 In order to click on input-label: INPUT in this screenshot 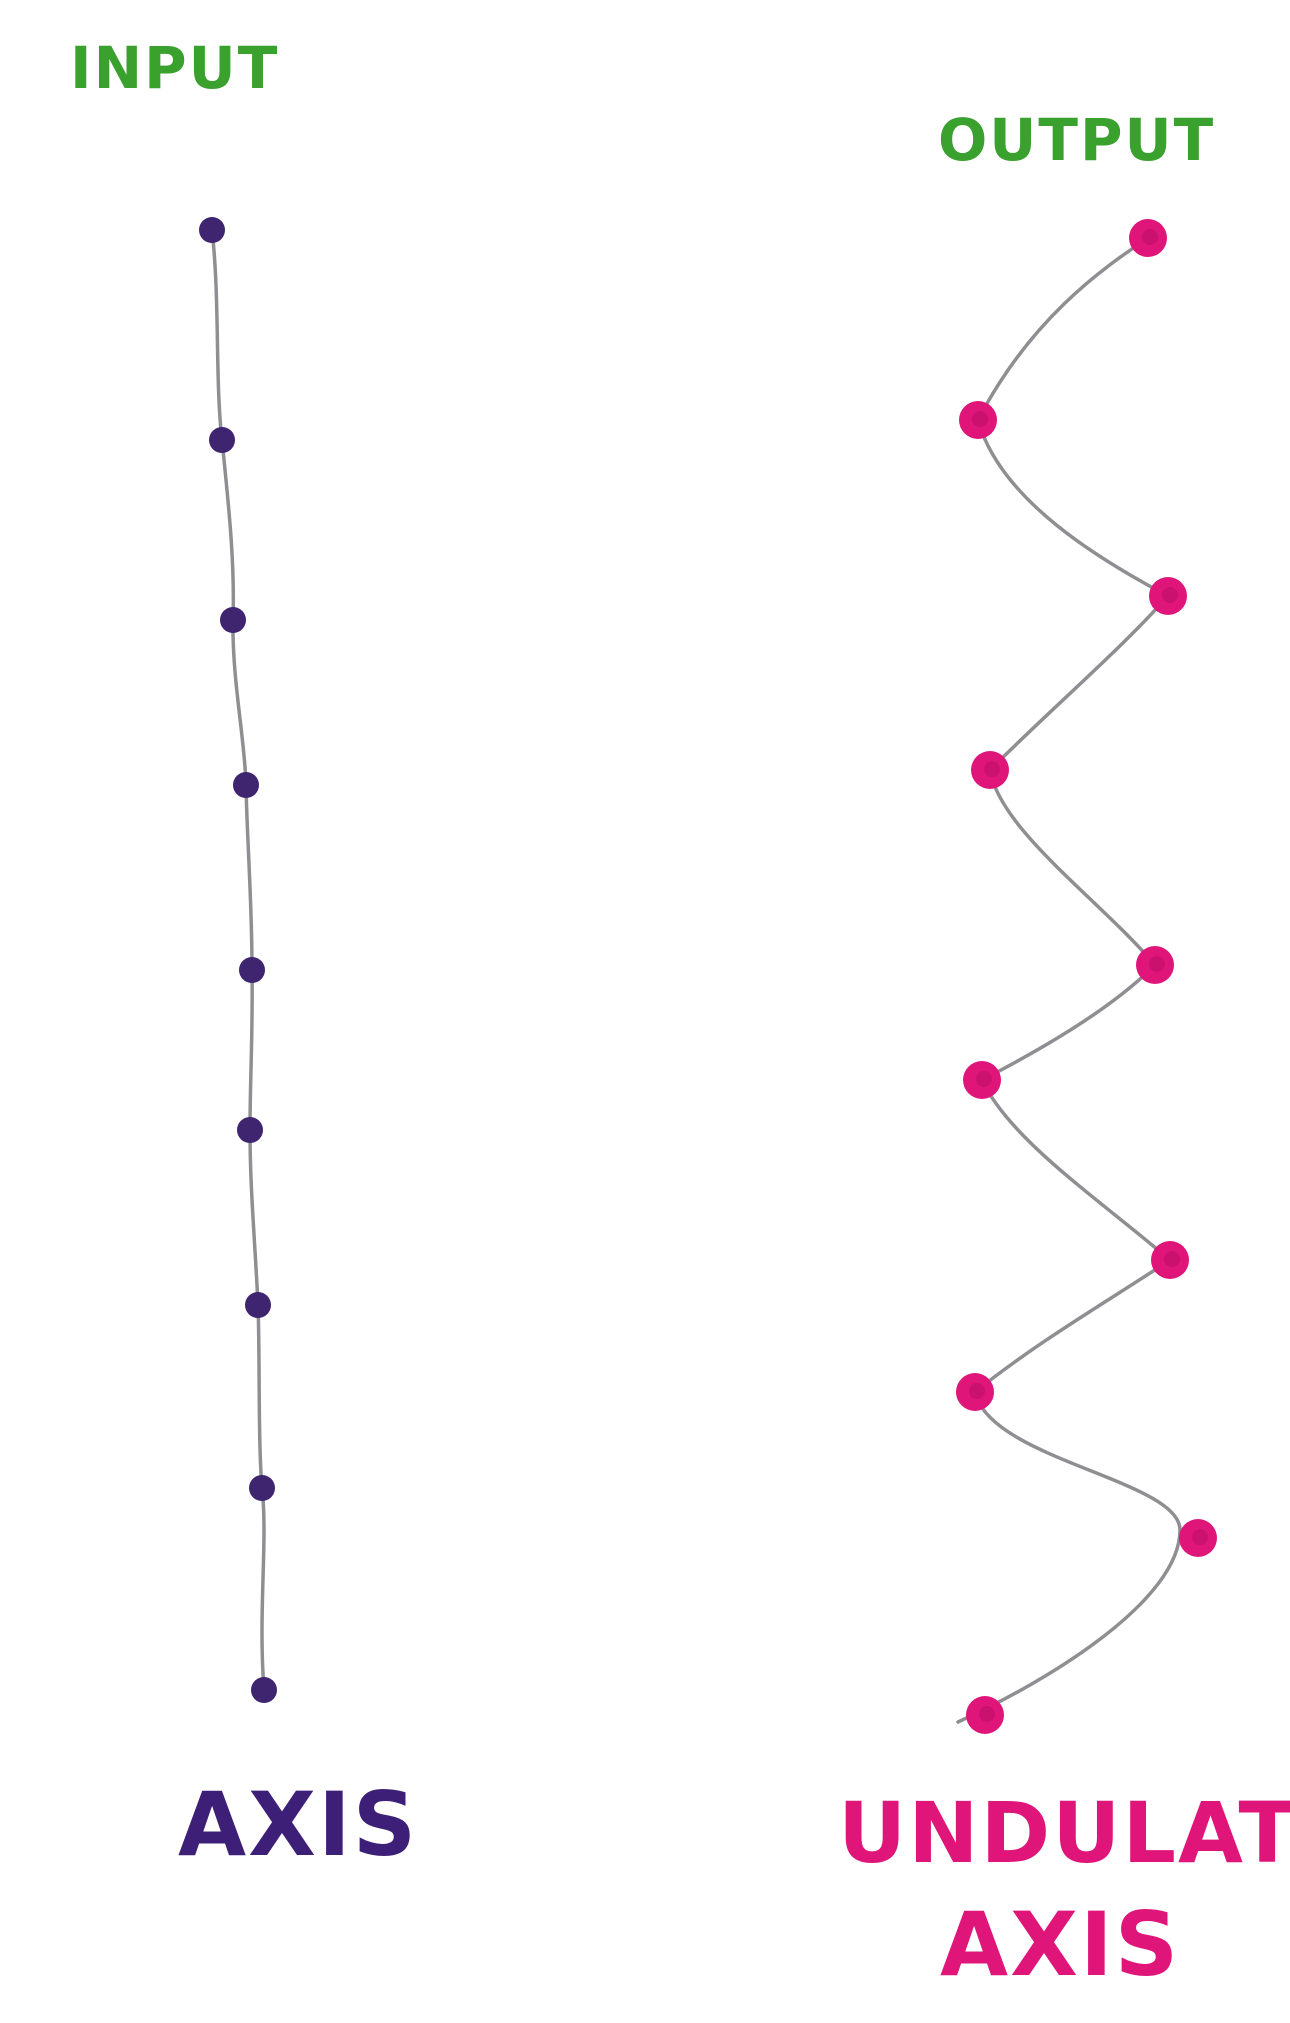, I will do `click(174, 68)`.